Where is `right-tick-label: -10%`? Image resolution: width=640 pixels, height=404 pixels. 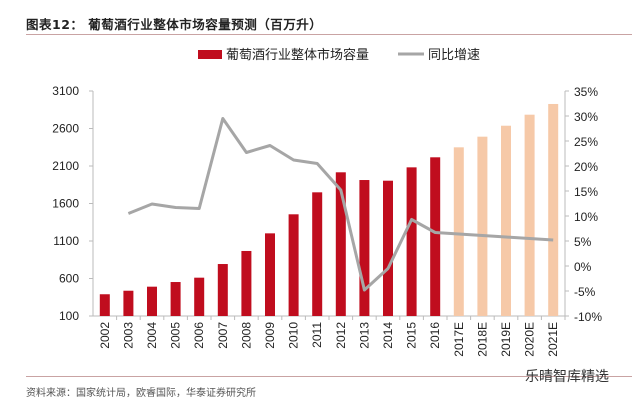
right-tick-label: -10% is located at coordinates (588, 317).